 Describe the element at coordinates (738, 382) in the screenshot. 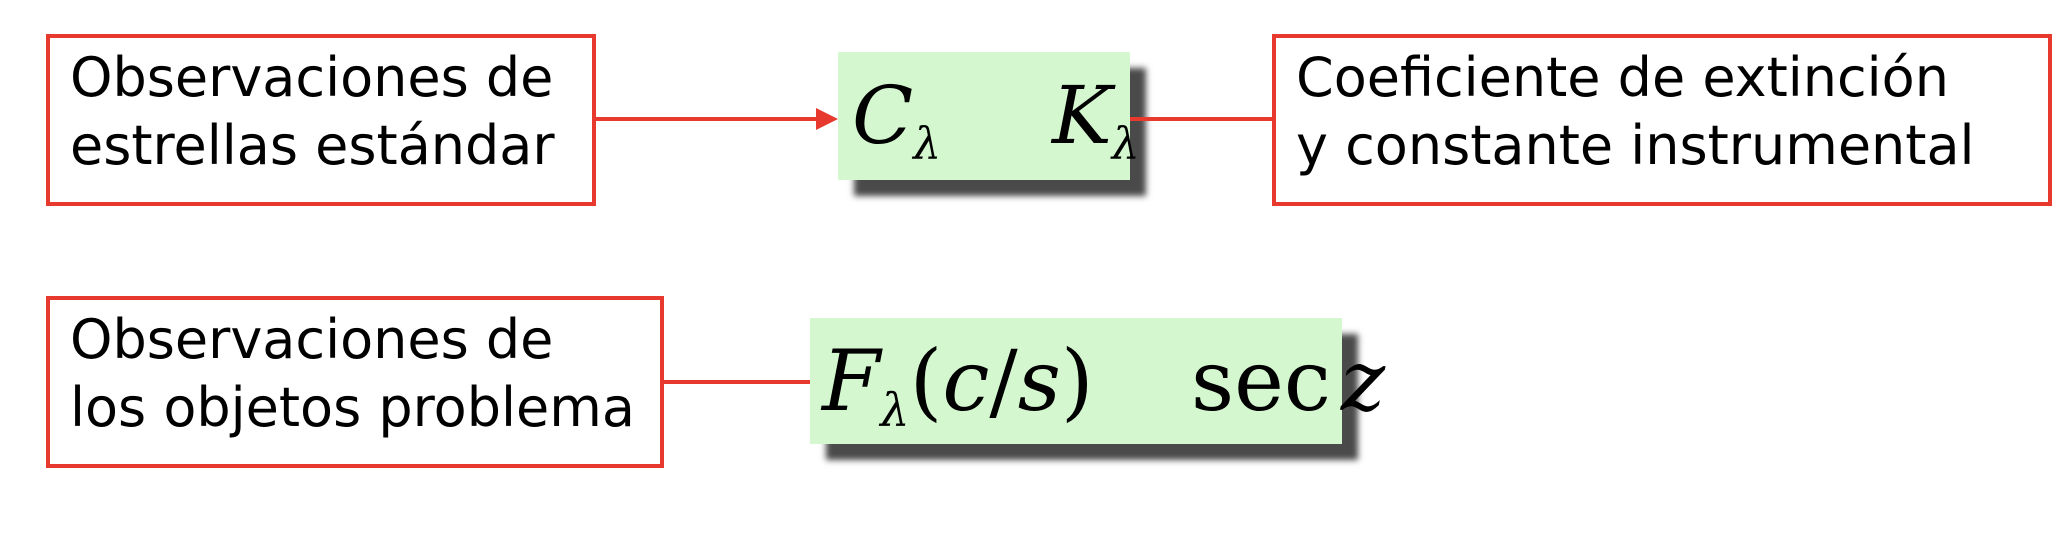

I see `line-objects-to-measurements` at that location.